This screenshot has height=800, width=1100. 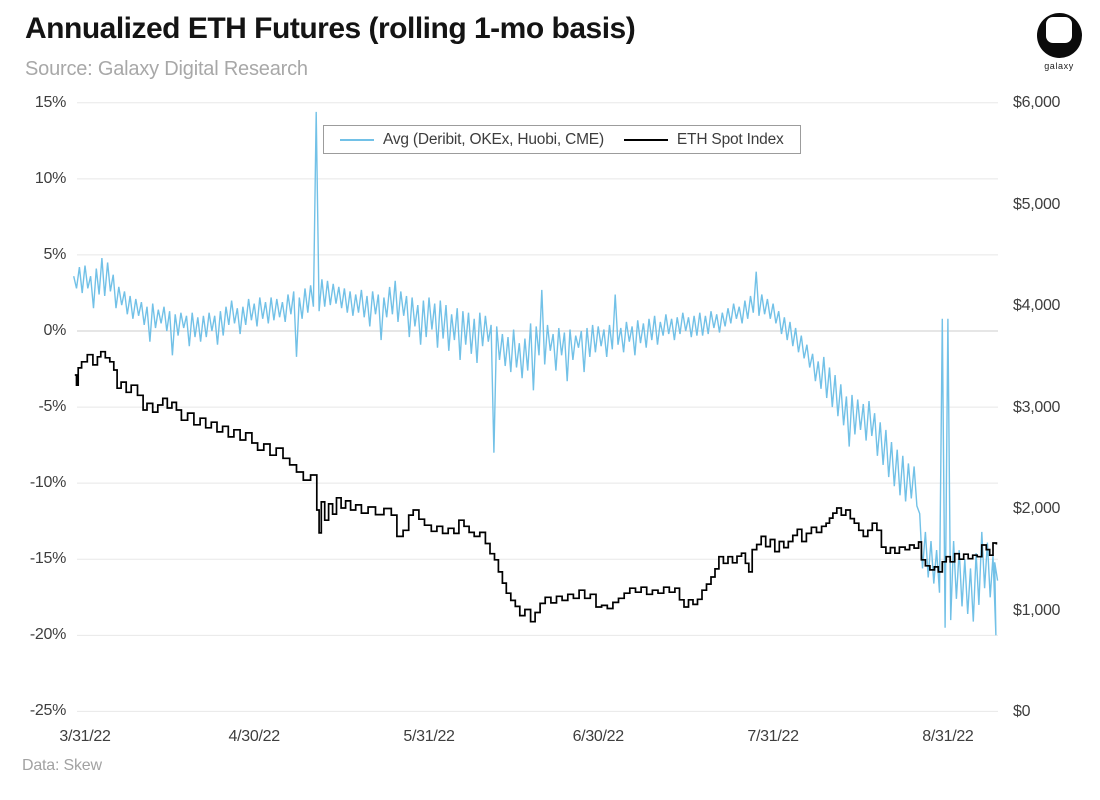 What do you see at coordinates (1037, 305) in the screenshot?
I see `y-axis-right-tick: $4,000` at bounding box center [1037, 305].